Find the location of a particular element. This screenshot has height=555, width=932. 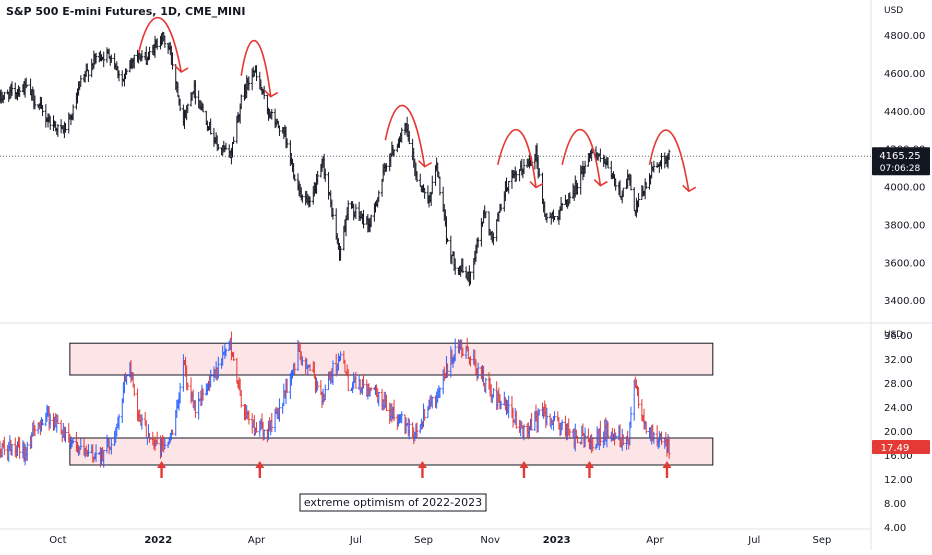

last-value-text: 17.49 is located at coordinates (895, 448).